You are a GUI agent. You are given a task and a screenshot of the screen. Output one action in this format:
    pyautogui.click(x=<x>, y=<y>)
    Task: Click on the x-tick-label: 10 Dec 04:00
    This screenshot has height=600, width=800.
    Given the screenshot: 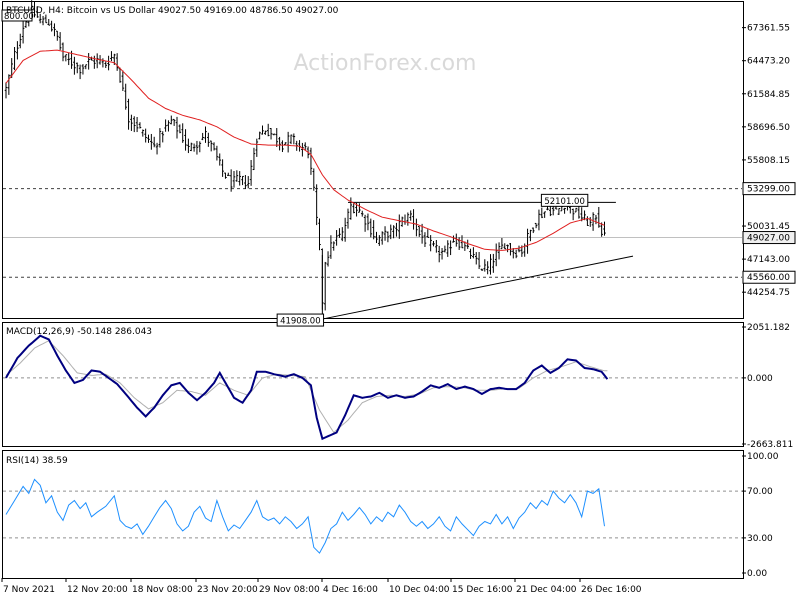 What is the action you would take?
    pyautogui.click(x=419, y=590)
    